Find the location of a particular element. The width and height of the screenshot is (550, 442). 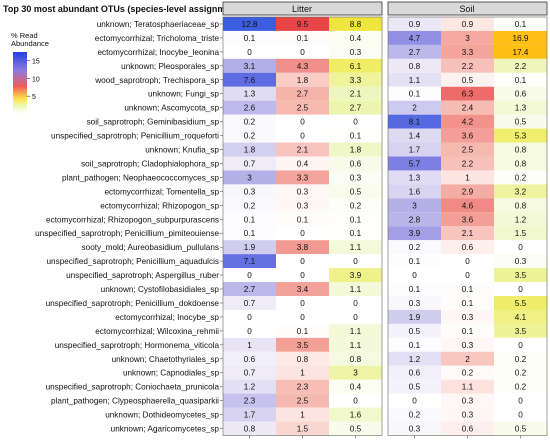

cell-value-label: 1.1 is located at coordinates (356, 247).